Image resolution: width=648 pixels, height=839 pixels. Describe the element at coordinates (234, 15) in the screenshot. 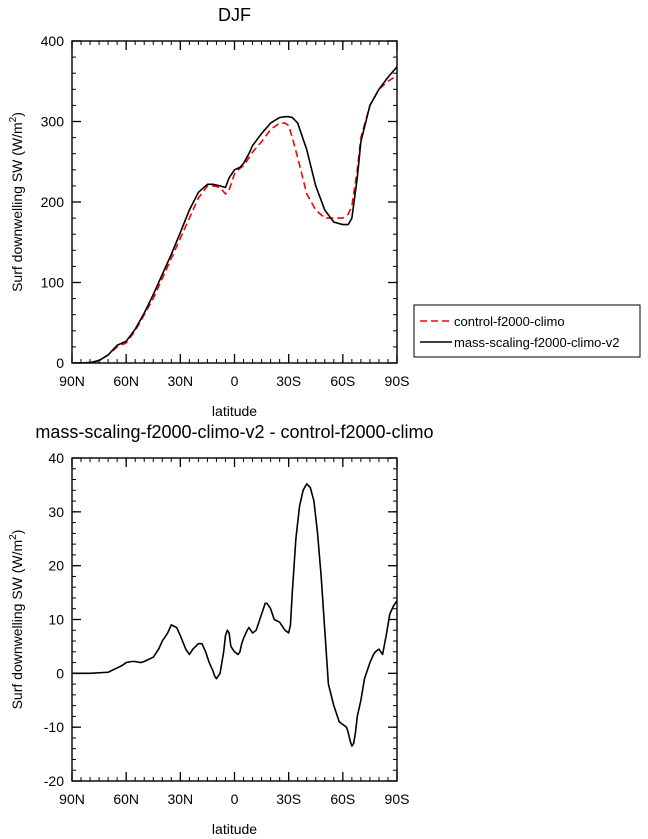

I see `chart-title: DJF` at that location.